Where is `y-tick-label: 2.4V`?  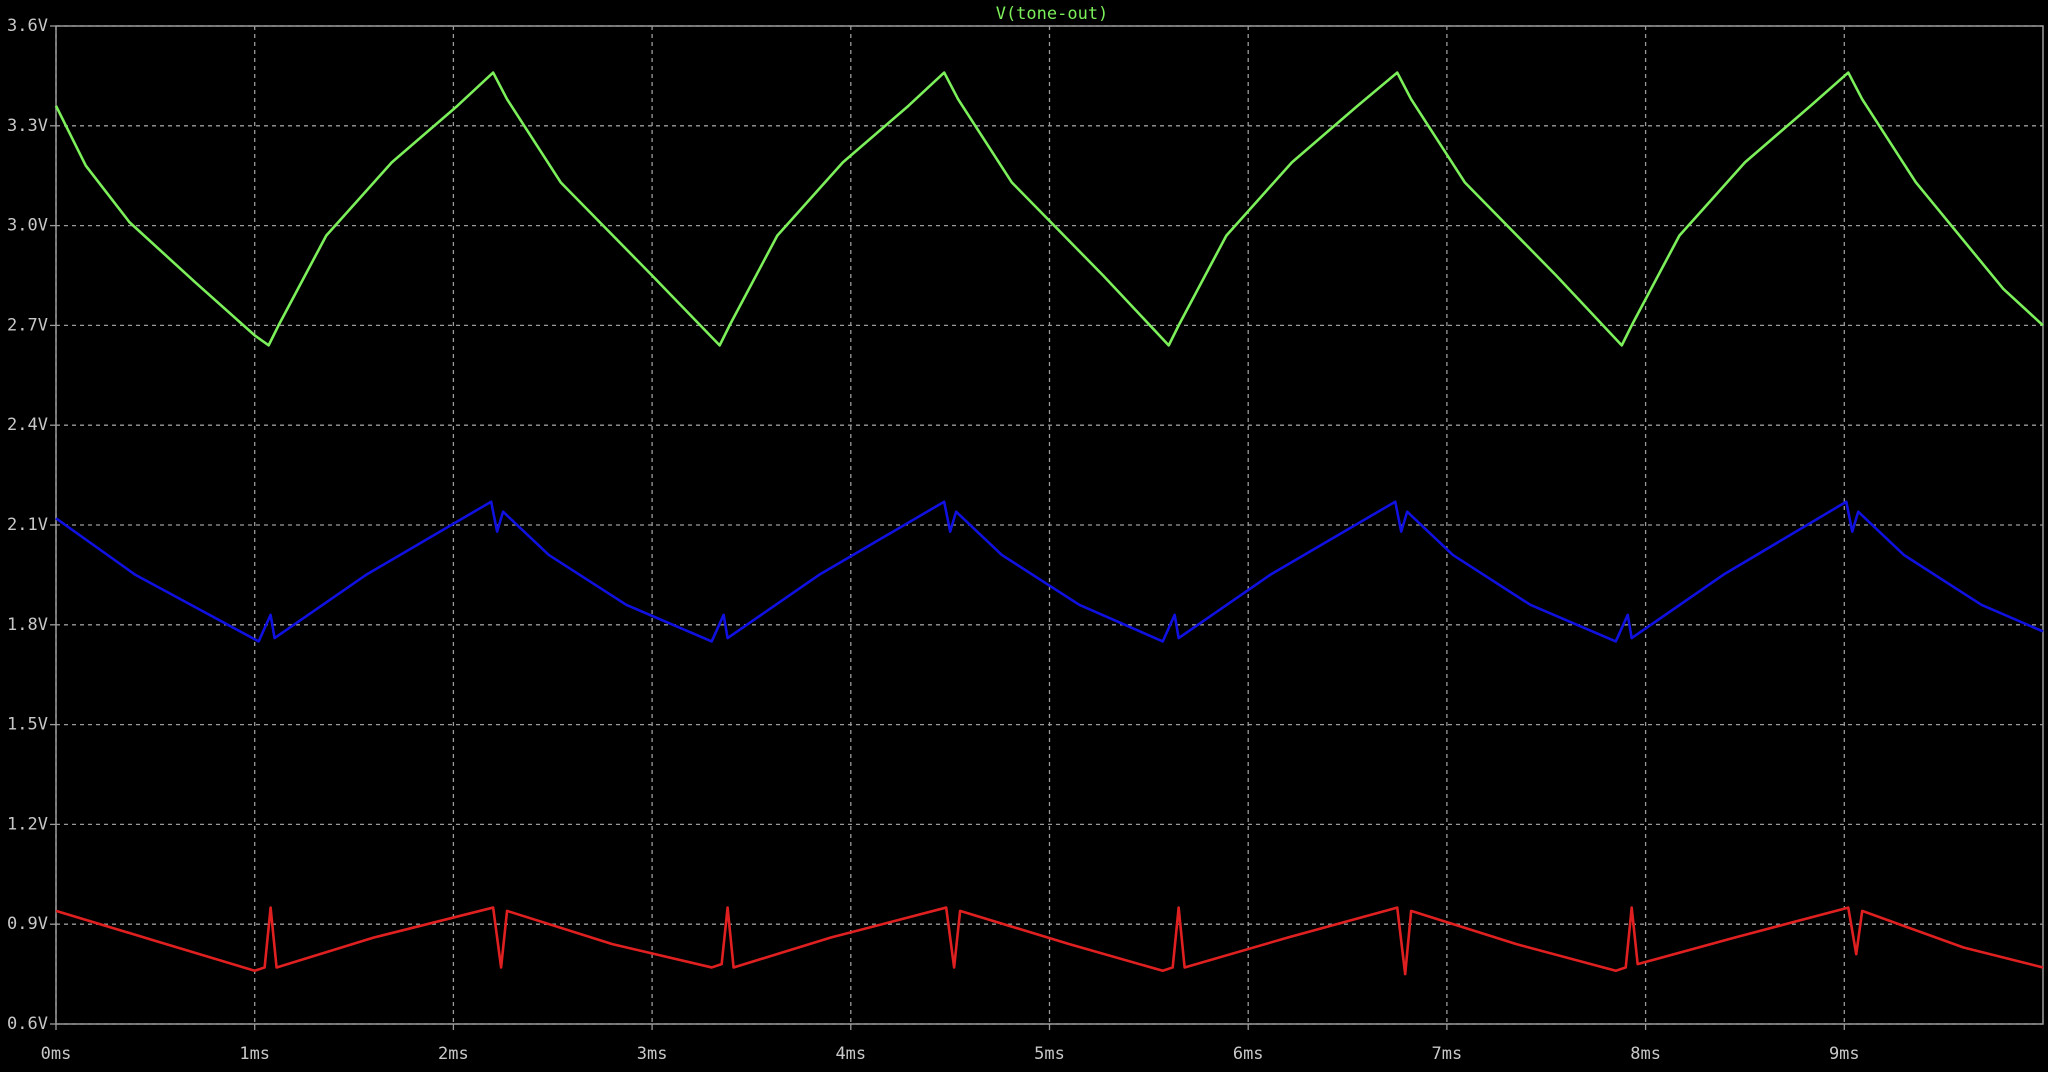 y-tick-label: 2.4V is located at coordinates (27, 425).